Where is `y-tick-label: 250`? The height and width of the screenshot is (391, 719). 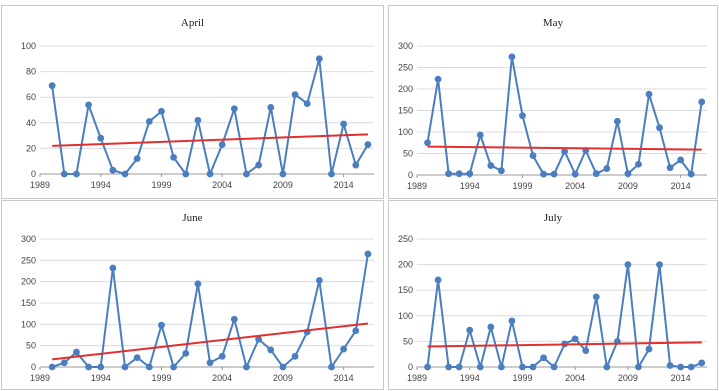 y-tick-label: 250 is located at coordinates (405, 68).